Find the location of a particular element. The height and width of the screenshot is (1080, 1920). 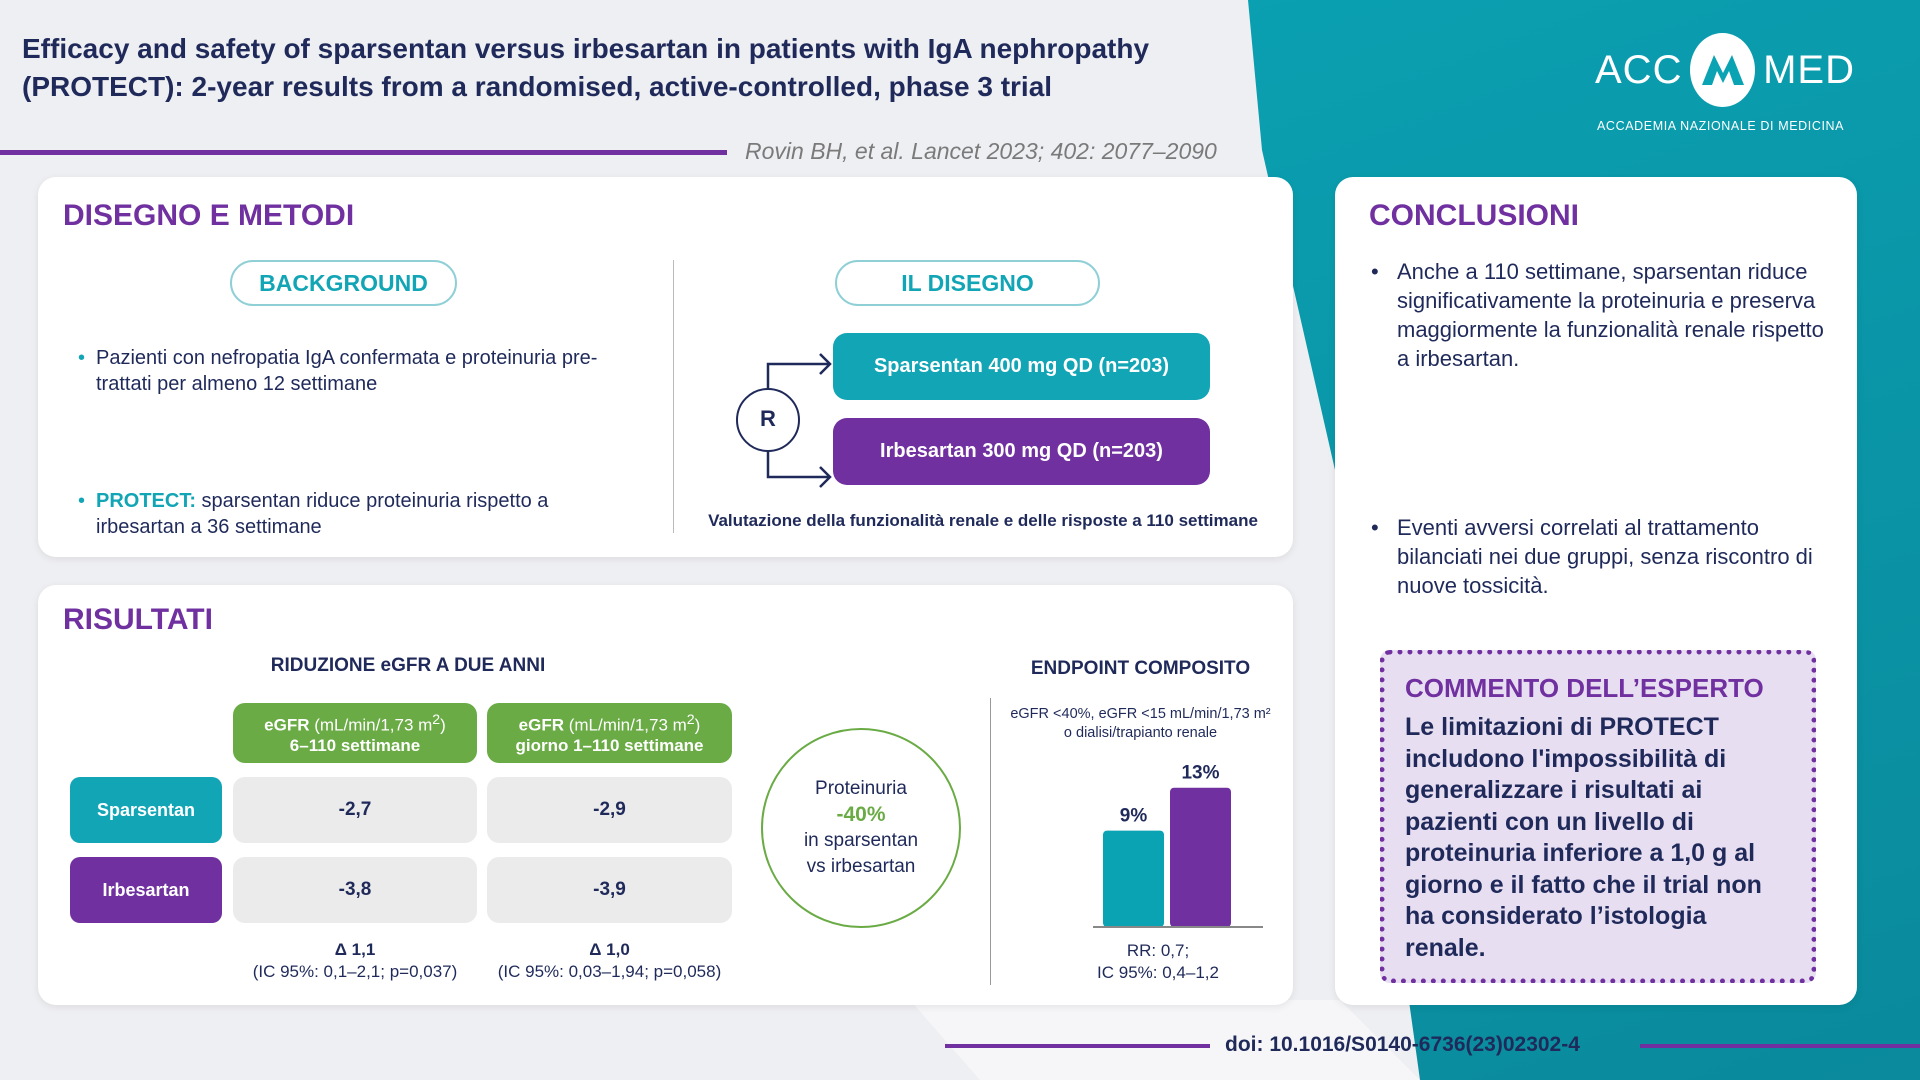

composite-endpoint-chart: 9% 13% is located at coordinates (1178, 845).